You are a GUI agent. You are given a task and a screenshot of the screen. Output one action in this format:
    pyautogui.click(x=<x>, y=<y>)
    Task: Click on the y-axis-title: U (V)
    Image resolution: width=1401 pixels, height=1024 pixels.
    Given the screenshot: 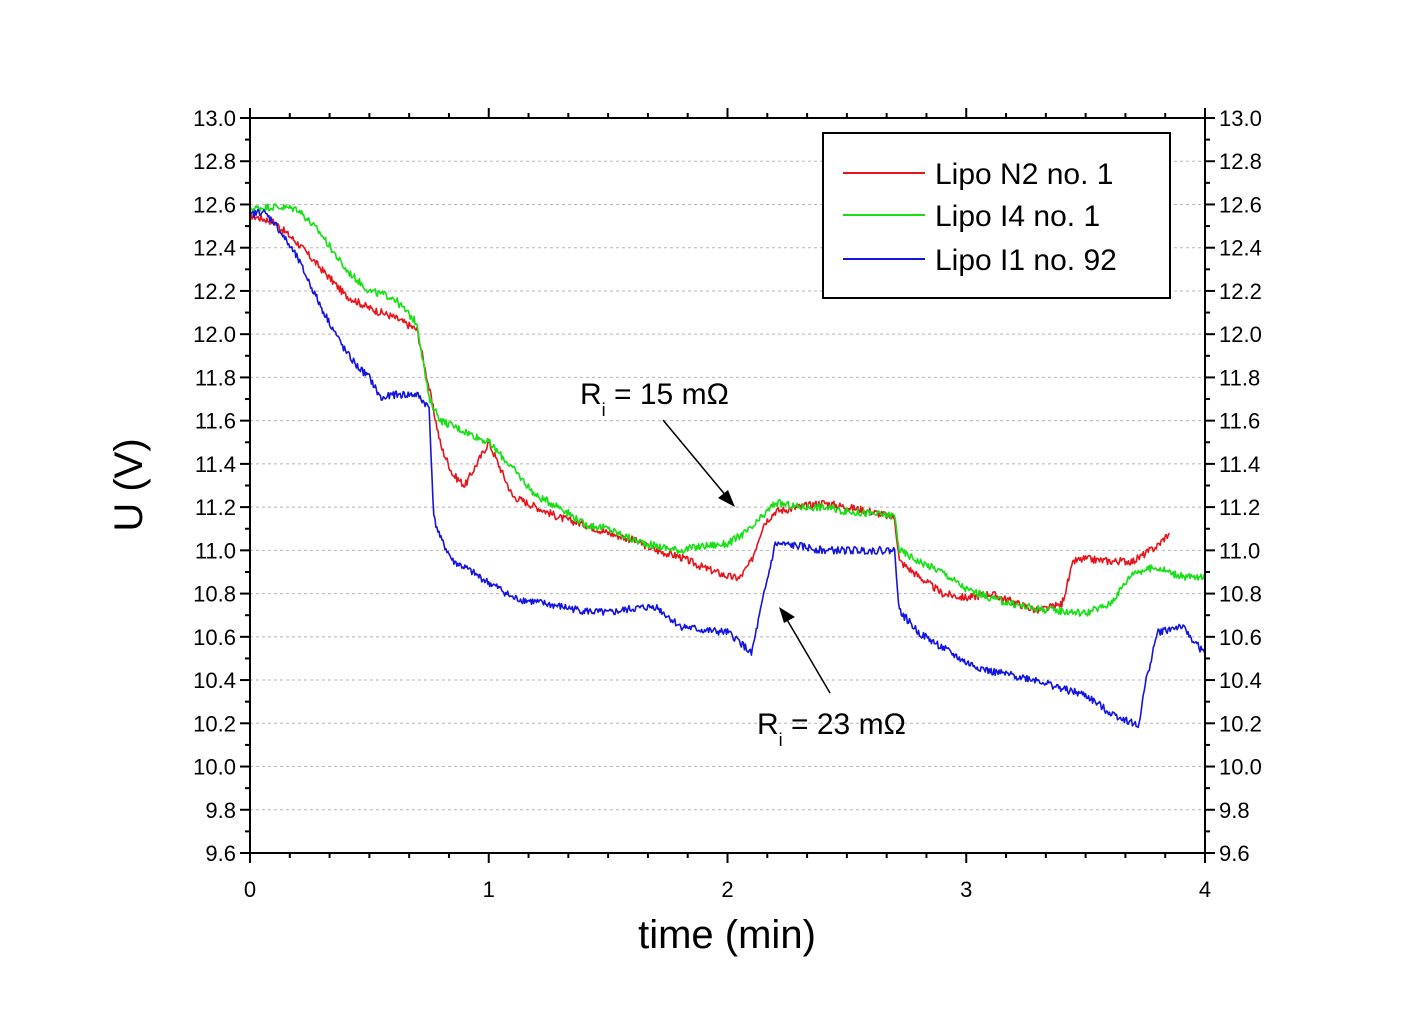 What is the action you would take?
    pyautogui.click(x=129, y=484)
    